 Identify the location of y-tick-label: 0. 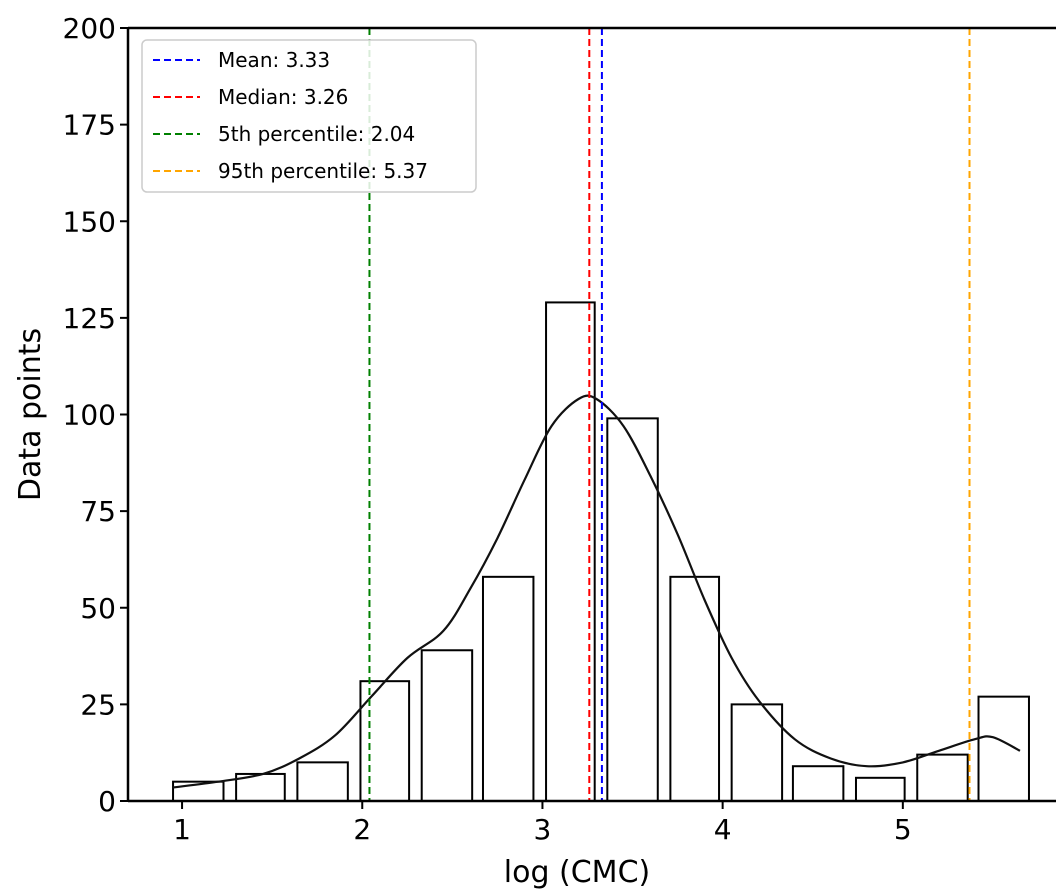
(107, 801).